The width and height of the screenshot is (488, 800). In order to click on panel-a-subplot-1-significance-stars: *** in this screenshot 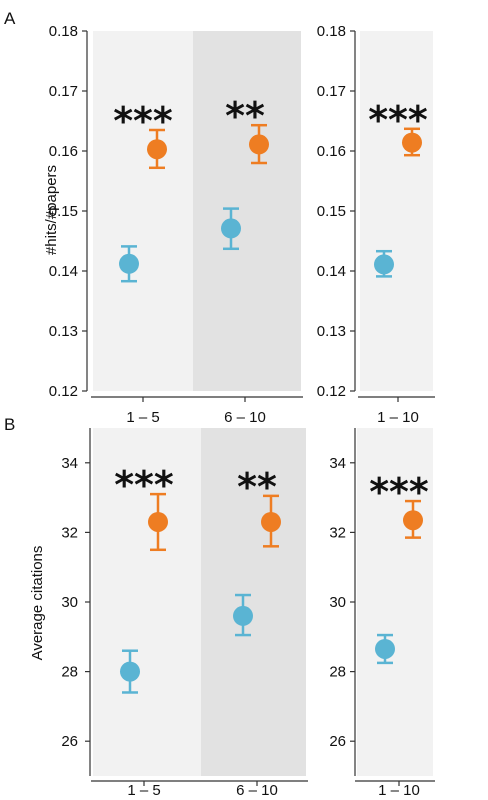, I will do `click(143, 121)`.